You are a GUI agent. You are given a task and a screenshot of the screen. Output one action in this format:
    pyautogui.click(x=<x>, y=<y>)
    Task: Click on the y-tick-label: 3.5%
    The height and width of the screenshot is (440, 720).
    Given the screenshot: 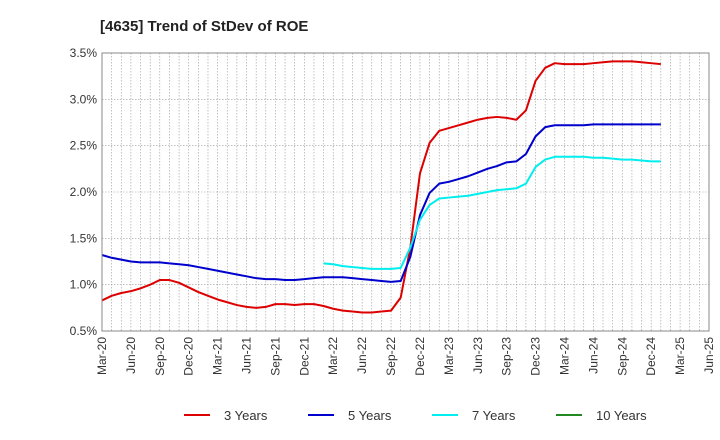 What is the action you would take?
    pyautogui.click(x=84, y=53)
    